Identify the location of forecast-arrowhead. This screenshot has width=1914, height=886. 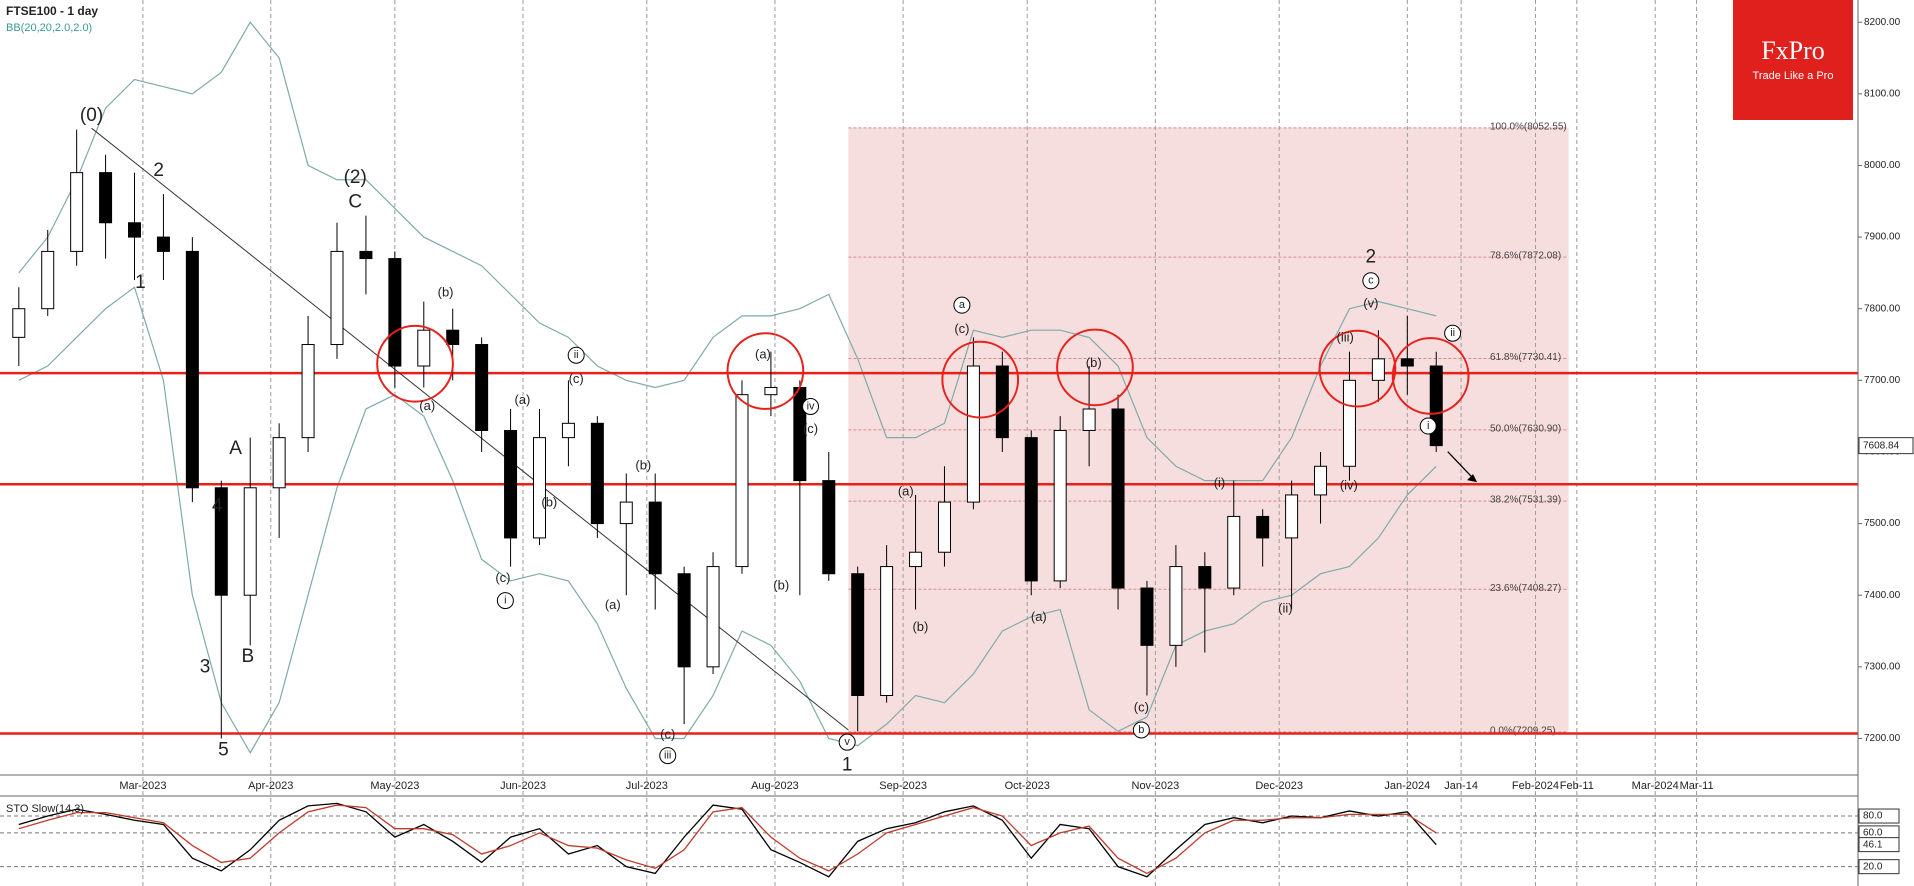
(1472, 478).